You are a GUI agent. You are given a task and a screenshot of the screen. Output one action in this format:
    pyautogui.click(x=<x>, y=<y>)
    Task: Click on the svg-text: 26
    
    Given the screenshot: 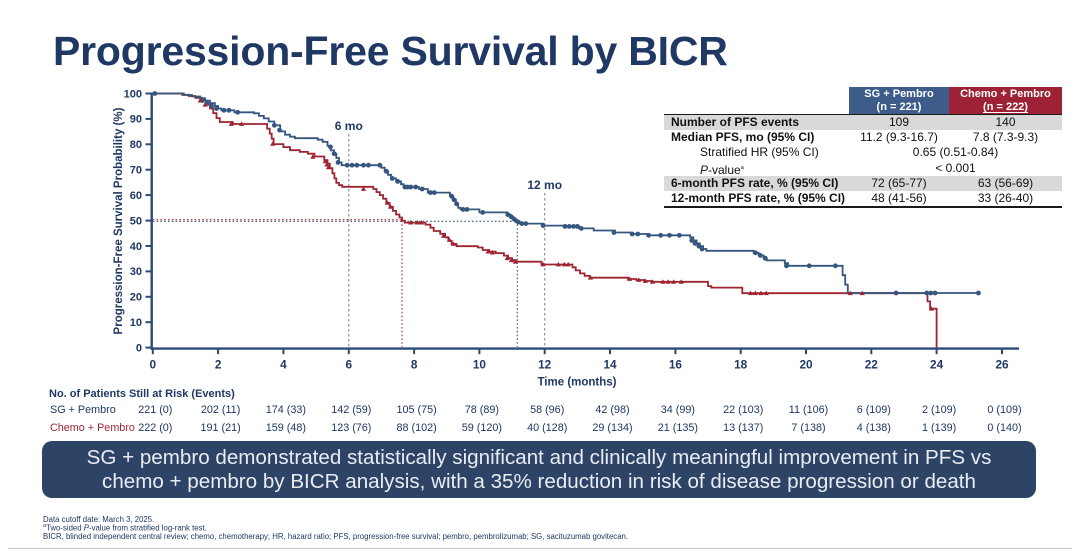 What is the action you would take?
    pyautogui.click(x=1002, y=365)
    